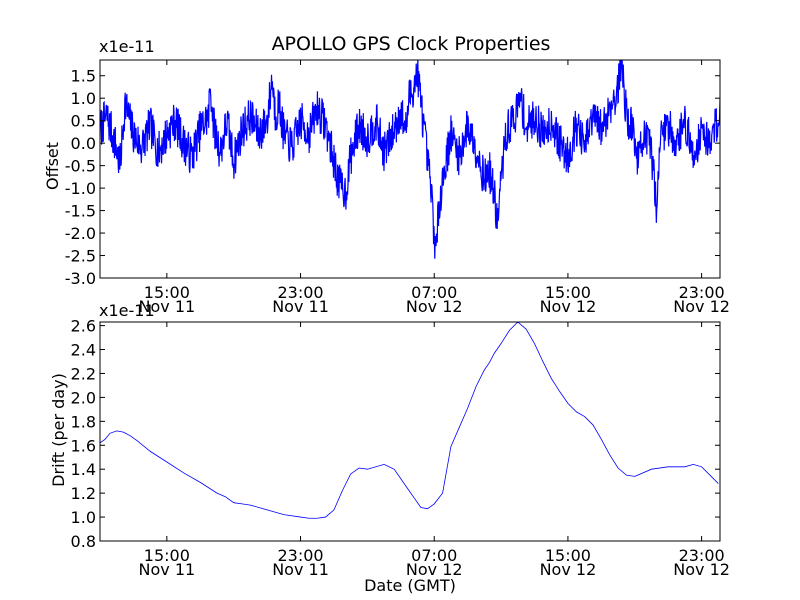 The width and height of the screenshot is (800, 600). Describe the element at coordinates (80, 188) in the screenshot. I see `y-tick-label: -1.0` at that location.